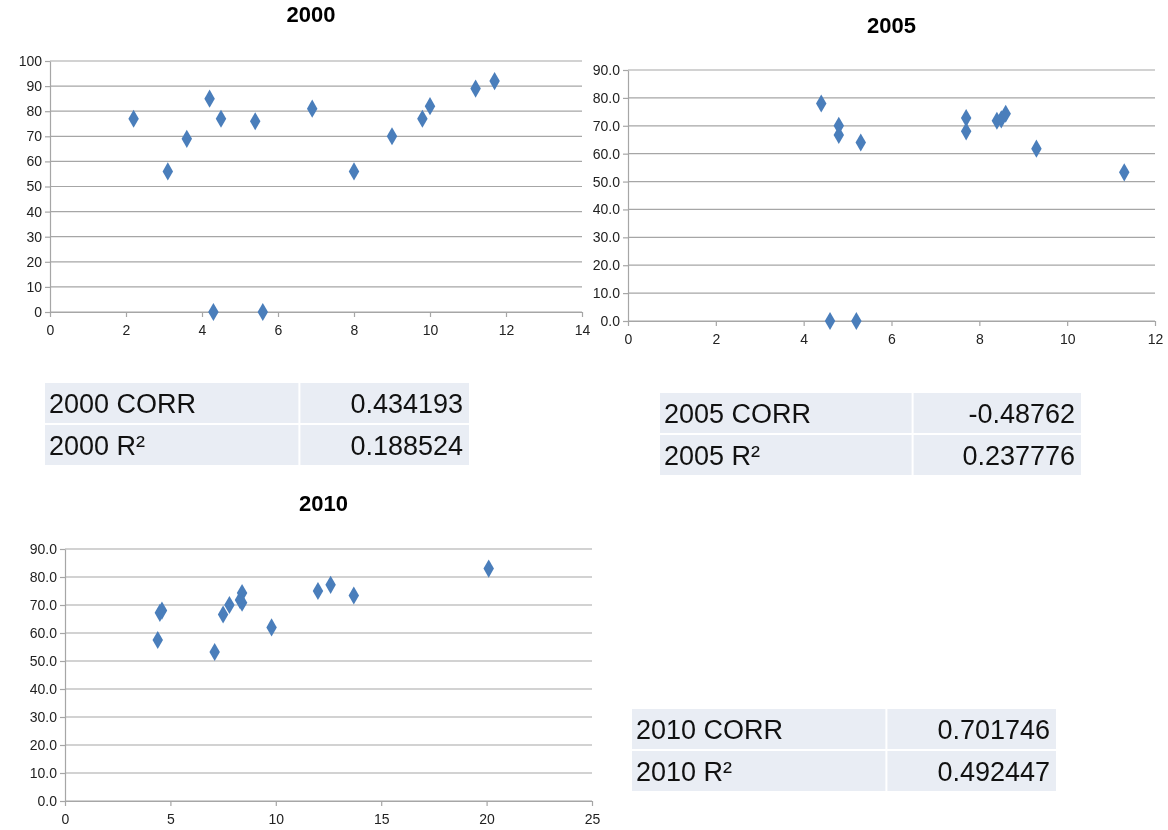  Describe the element at coordinates (712, 456) in the screenshot. I see `category-label: 2005 R²` at that location.